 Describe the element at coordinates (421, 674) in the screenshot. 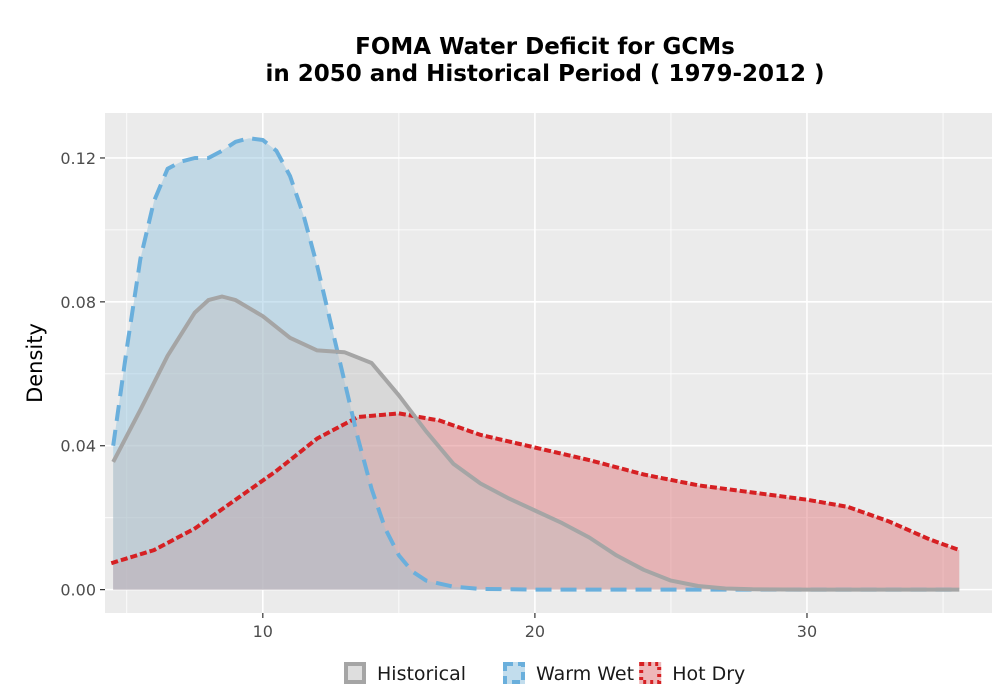

I see `legend-label-historical: Historical` at that location.